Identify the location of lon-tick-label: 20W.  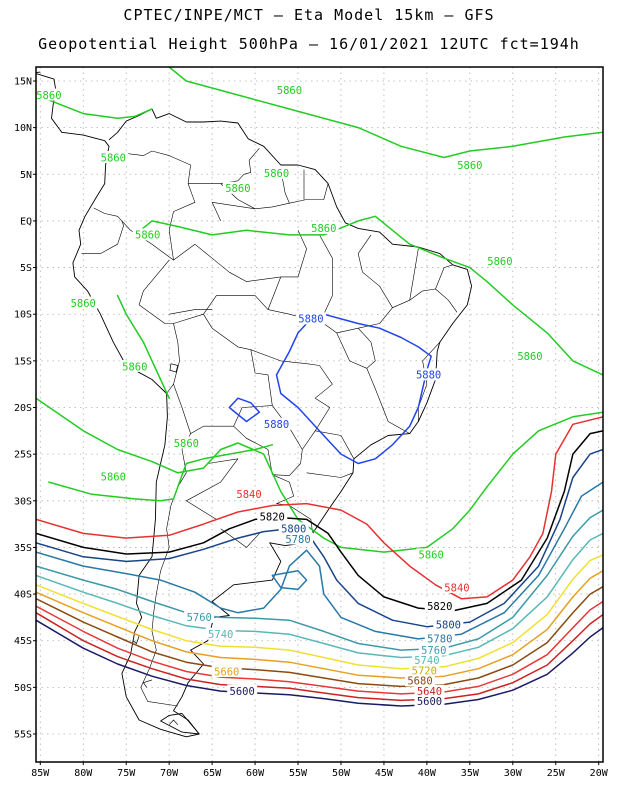
(599, 773).